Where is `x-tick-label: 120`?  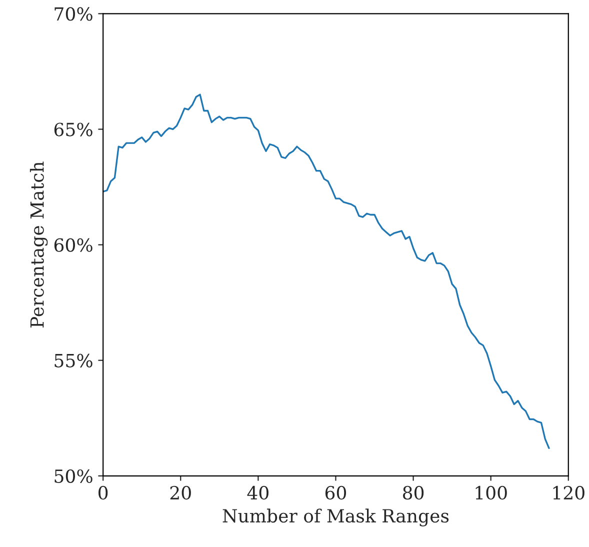
x-tick-label: 120 is located at coordinates (568, 493).